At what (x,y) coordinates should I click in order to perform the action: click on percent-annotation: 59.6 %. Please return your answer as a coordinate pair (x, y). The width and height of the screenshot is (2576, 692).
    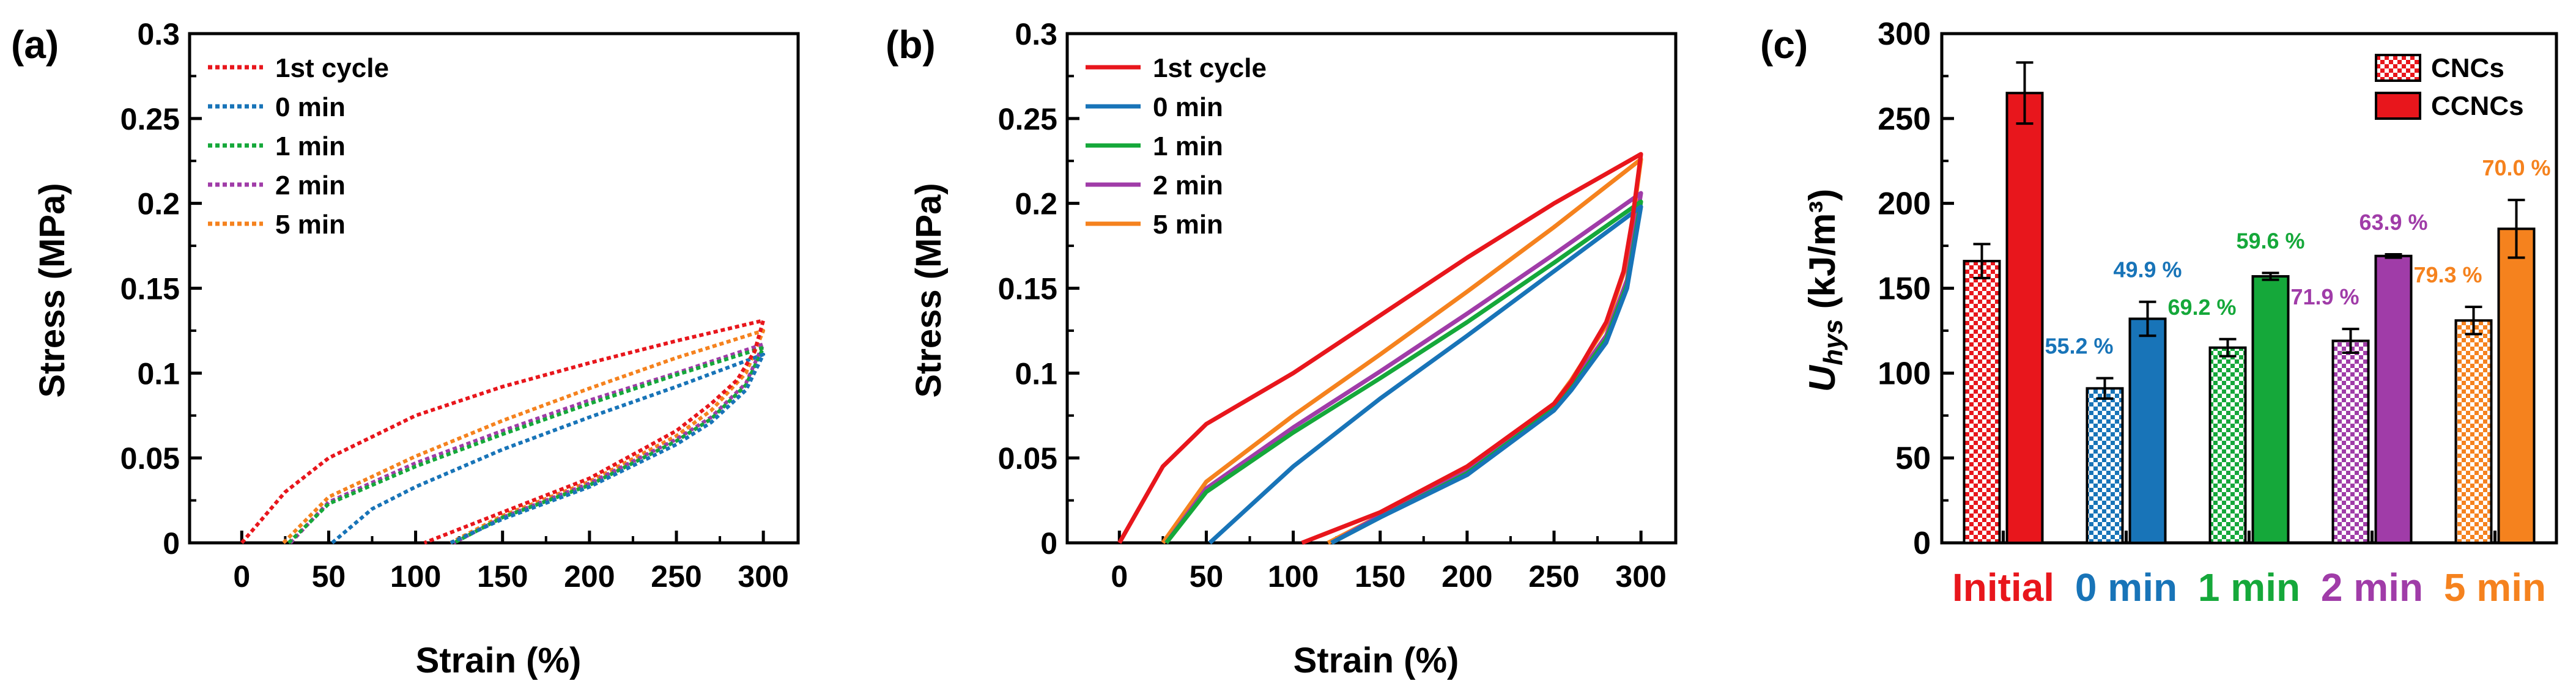
    Looking at the image, I should click on (2270, 241).